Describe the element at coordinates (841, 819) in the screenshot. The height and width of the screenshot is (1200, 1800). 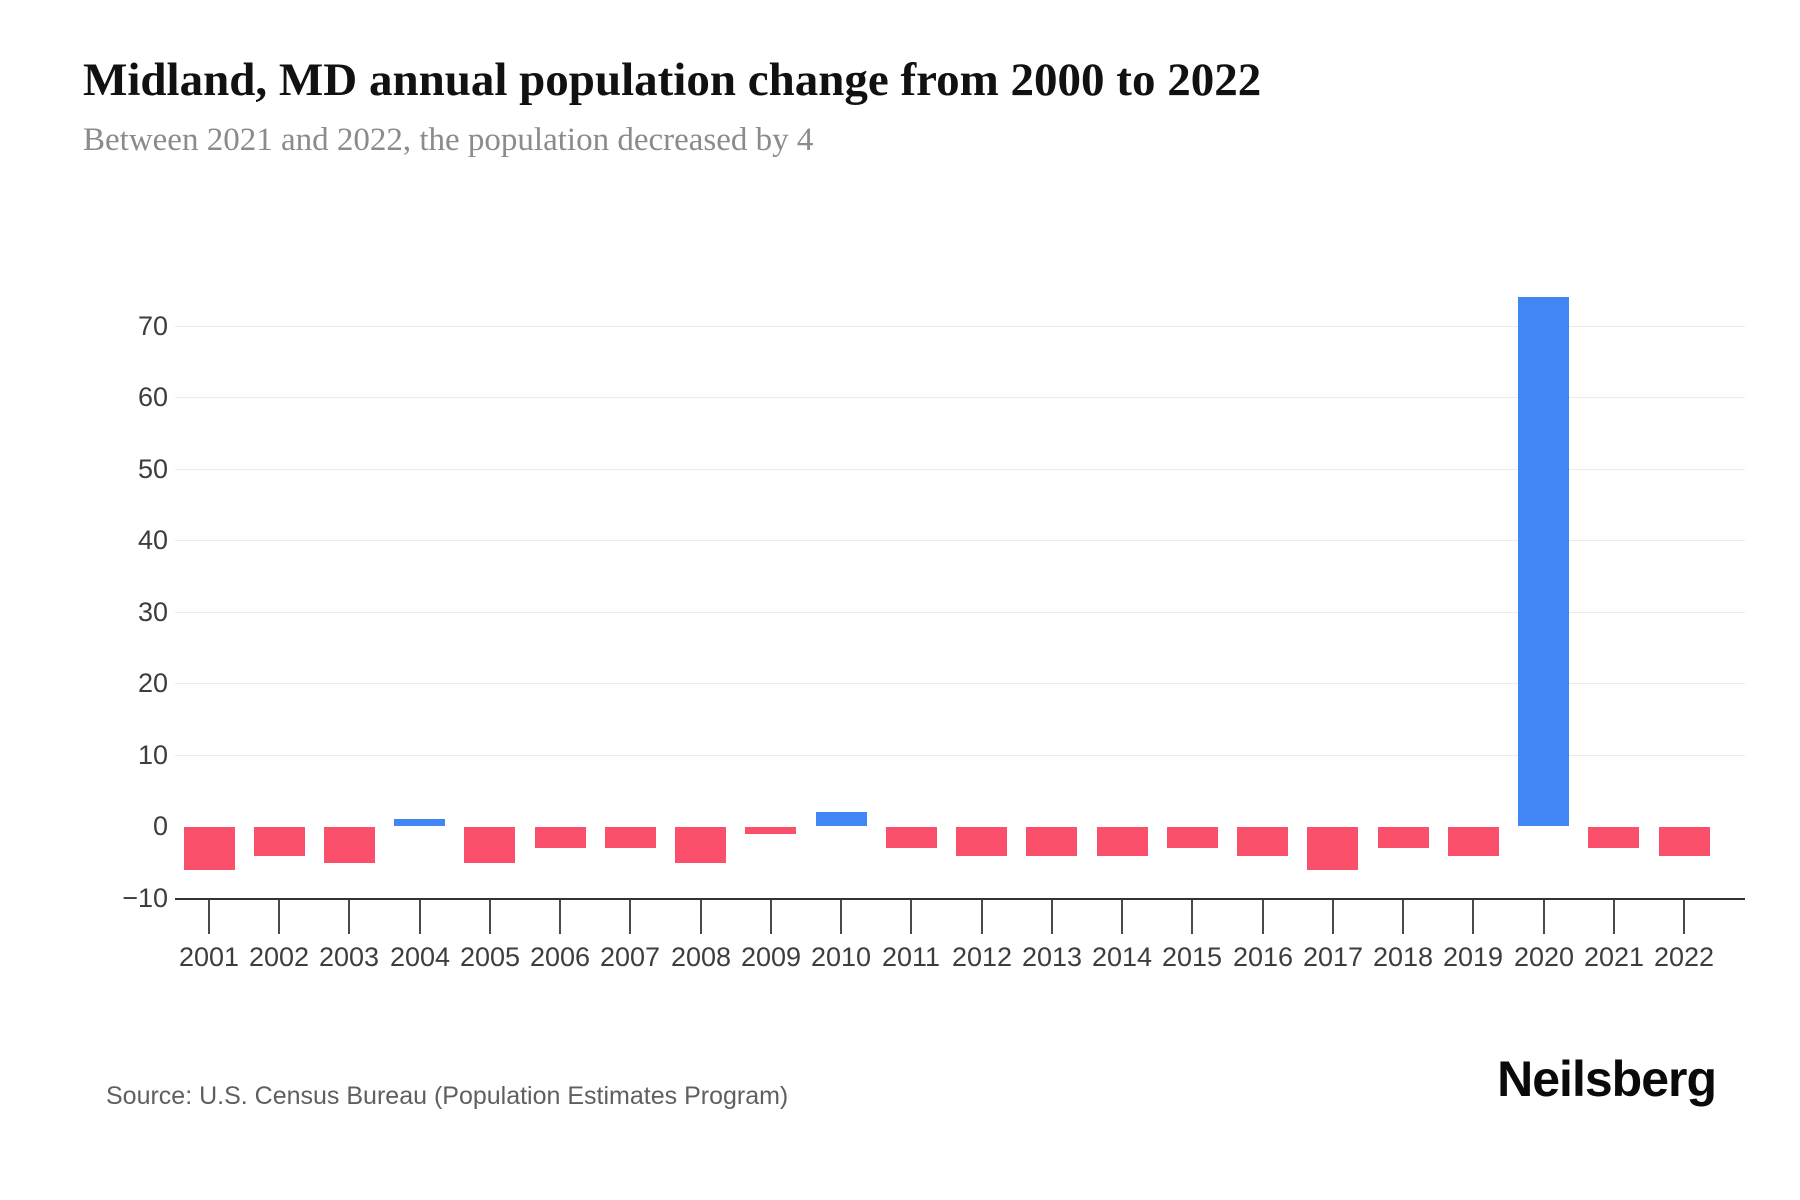
I see `bar-2010` at that location.